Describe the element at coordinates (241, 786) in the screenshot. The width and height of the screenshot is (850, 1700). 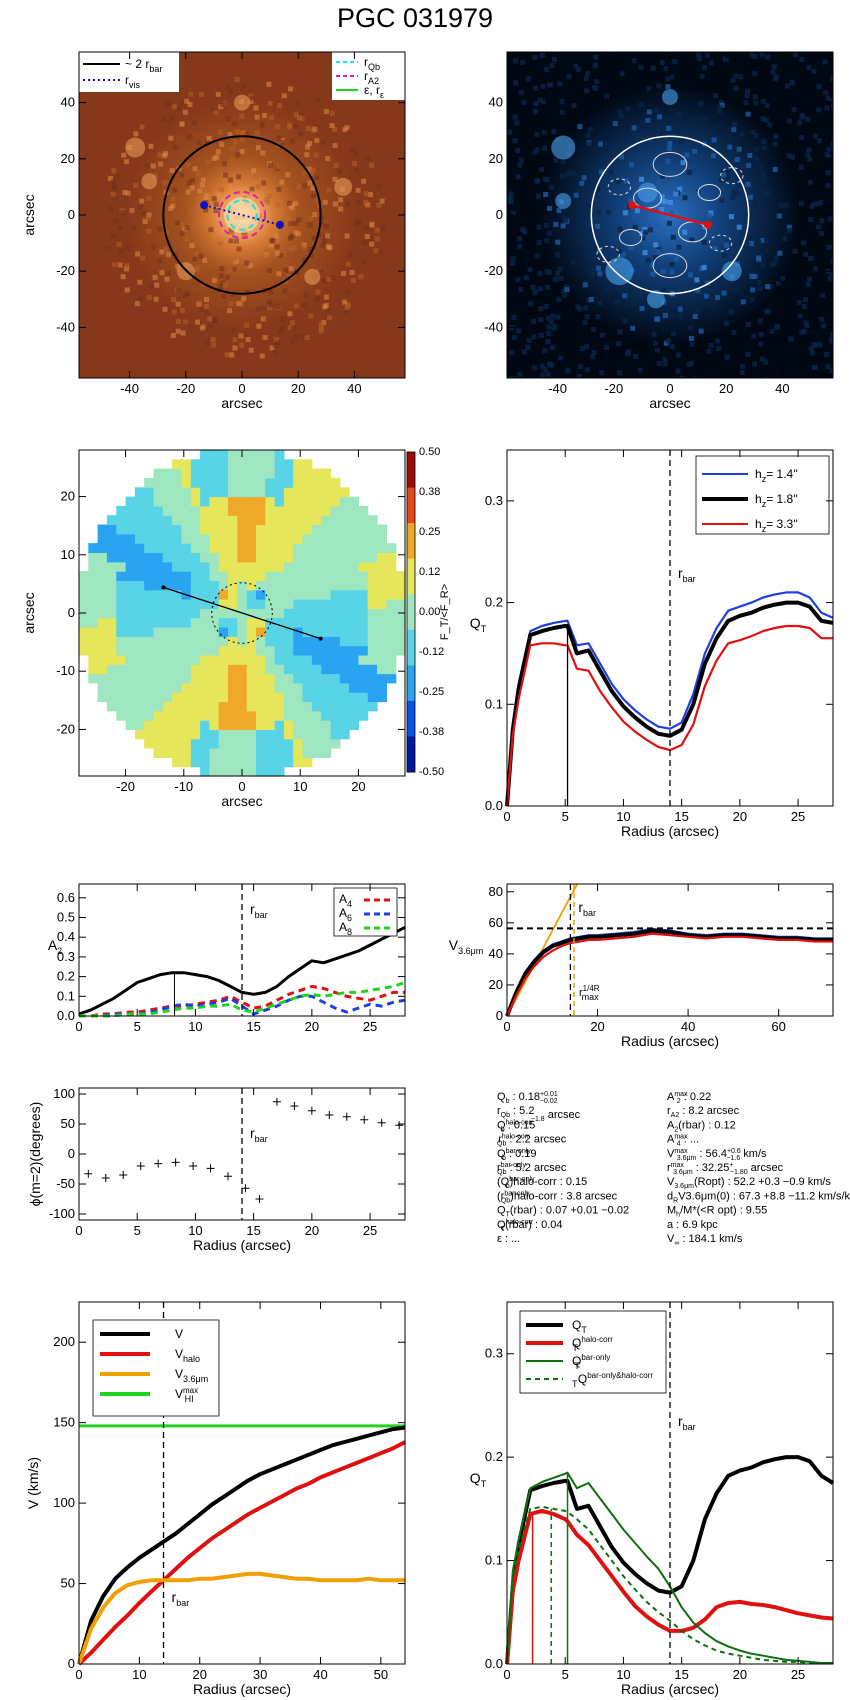
I see `x-tick-label: 0` at that location.